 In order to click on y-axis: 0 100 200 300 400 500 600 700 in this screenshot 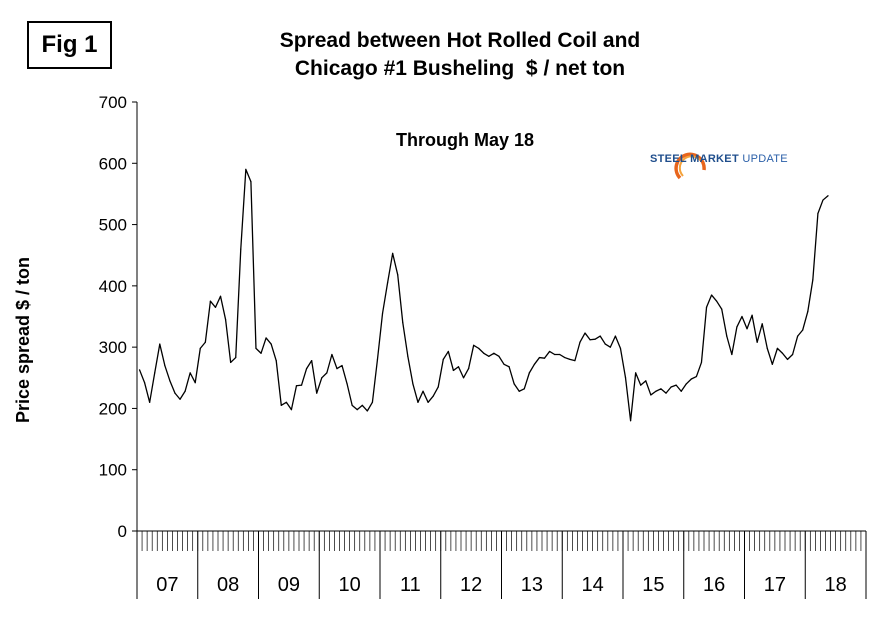, I will do `click(118, 317)`.